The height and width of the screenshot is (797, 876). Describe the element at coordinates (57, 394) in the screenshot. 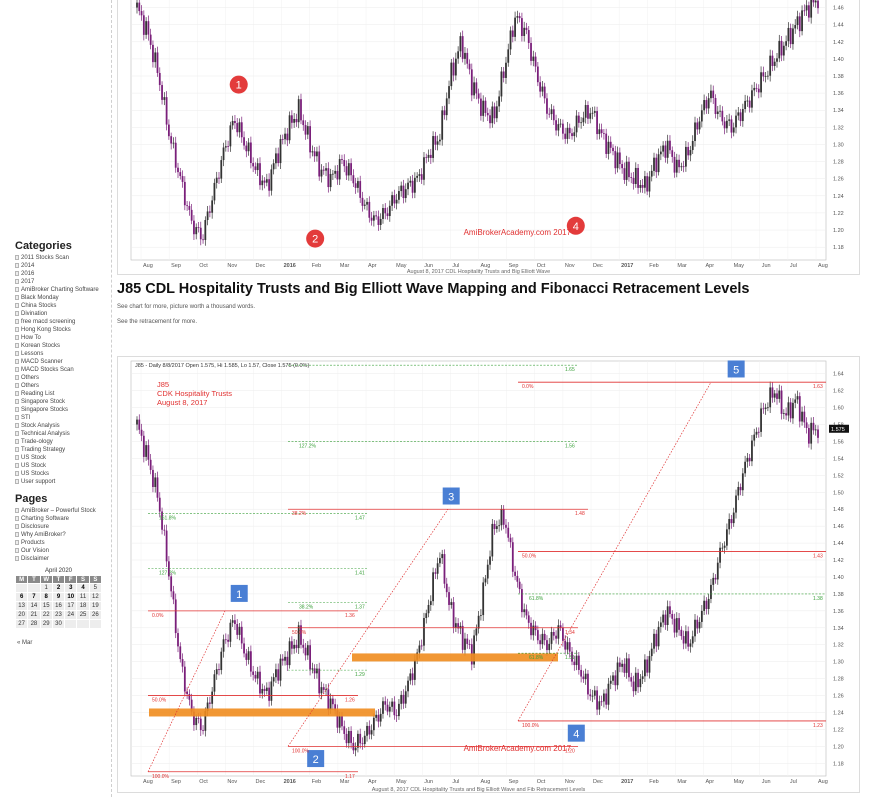

I see `sidebar-link: Reading List` at that location.